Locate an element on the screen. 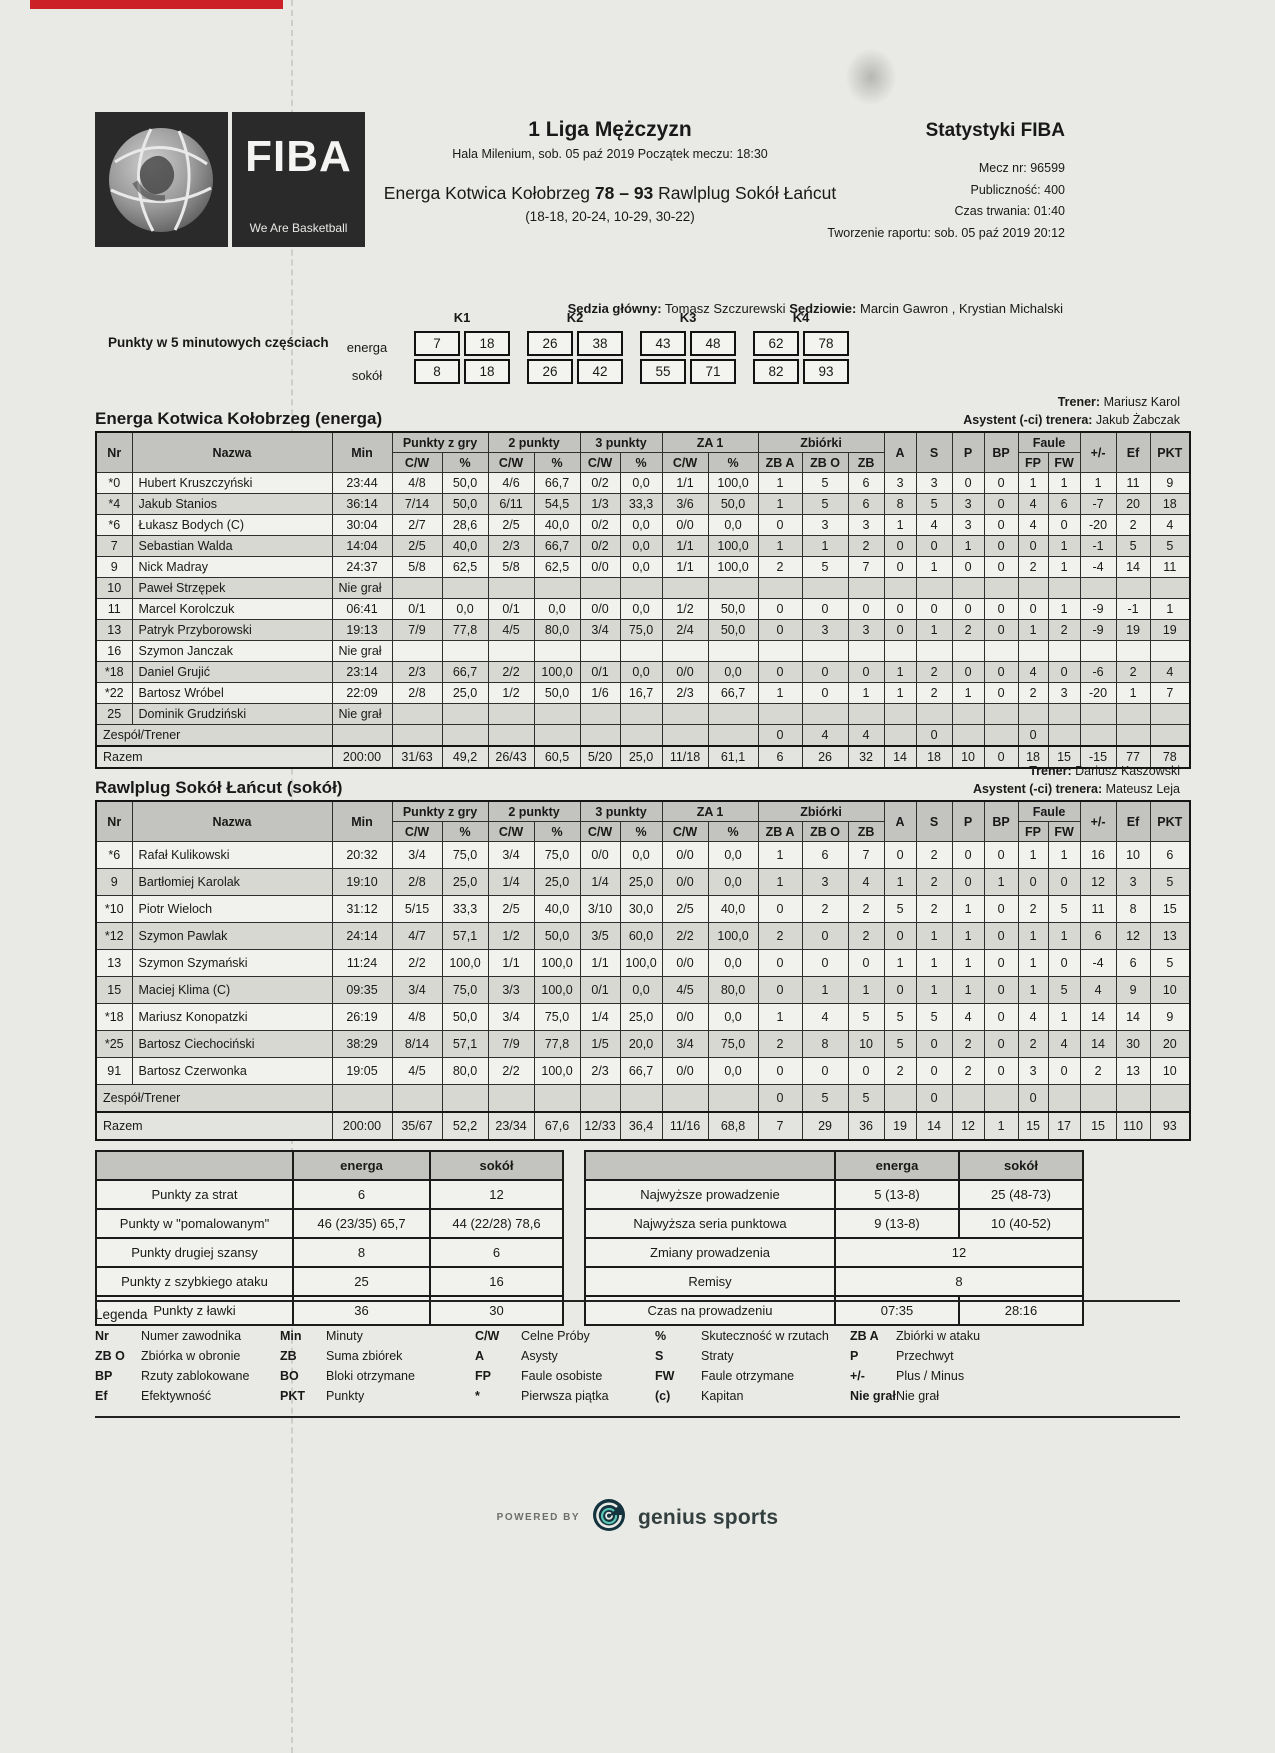  stats-title: Statystyki FIBA is located at coordinates (995, 130).